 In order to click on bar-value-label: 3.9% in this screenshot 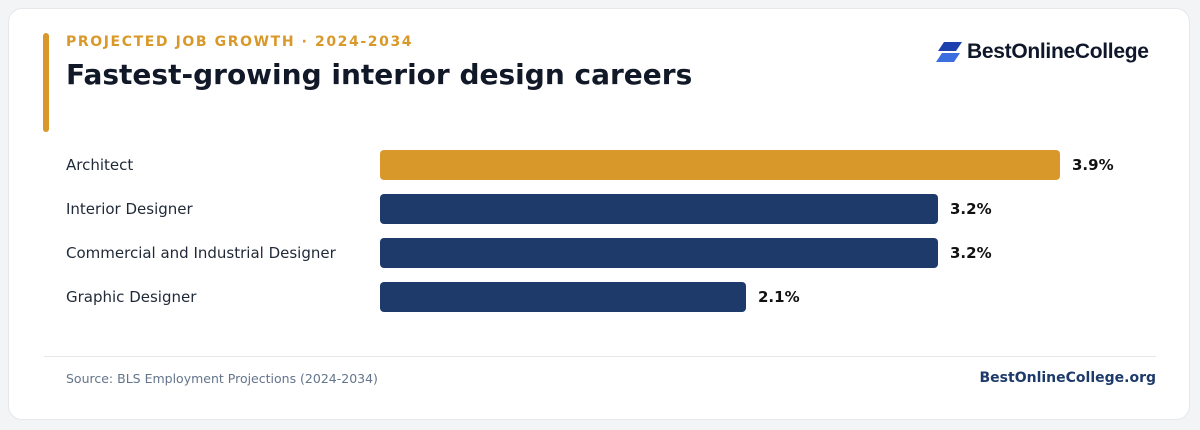, I will do `click(1093, 165)`.